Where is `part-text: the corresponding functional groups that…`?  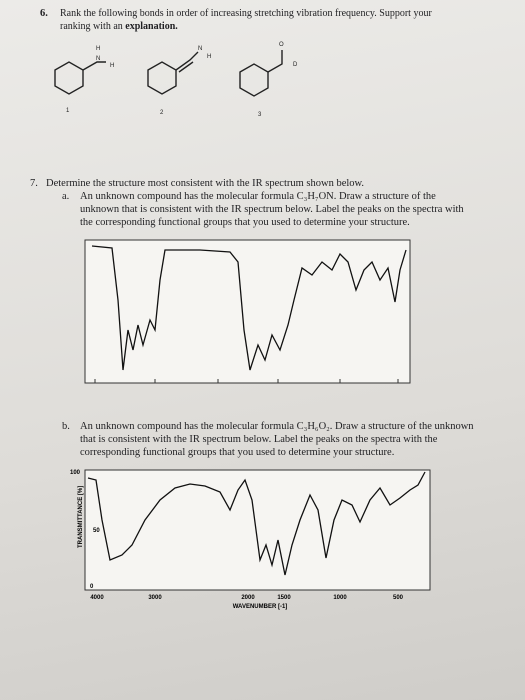
part-text: the corresponding functional groups that… is located at coordinates (245, 222).